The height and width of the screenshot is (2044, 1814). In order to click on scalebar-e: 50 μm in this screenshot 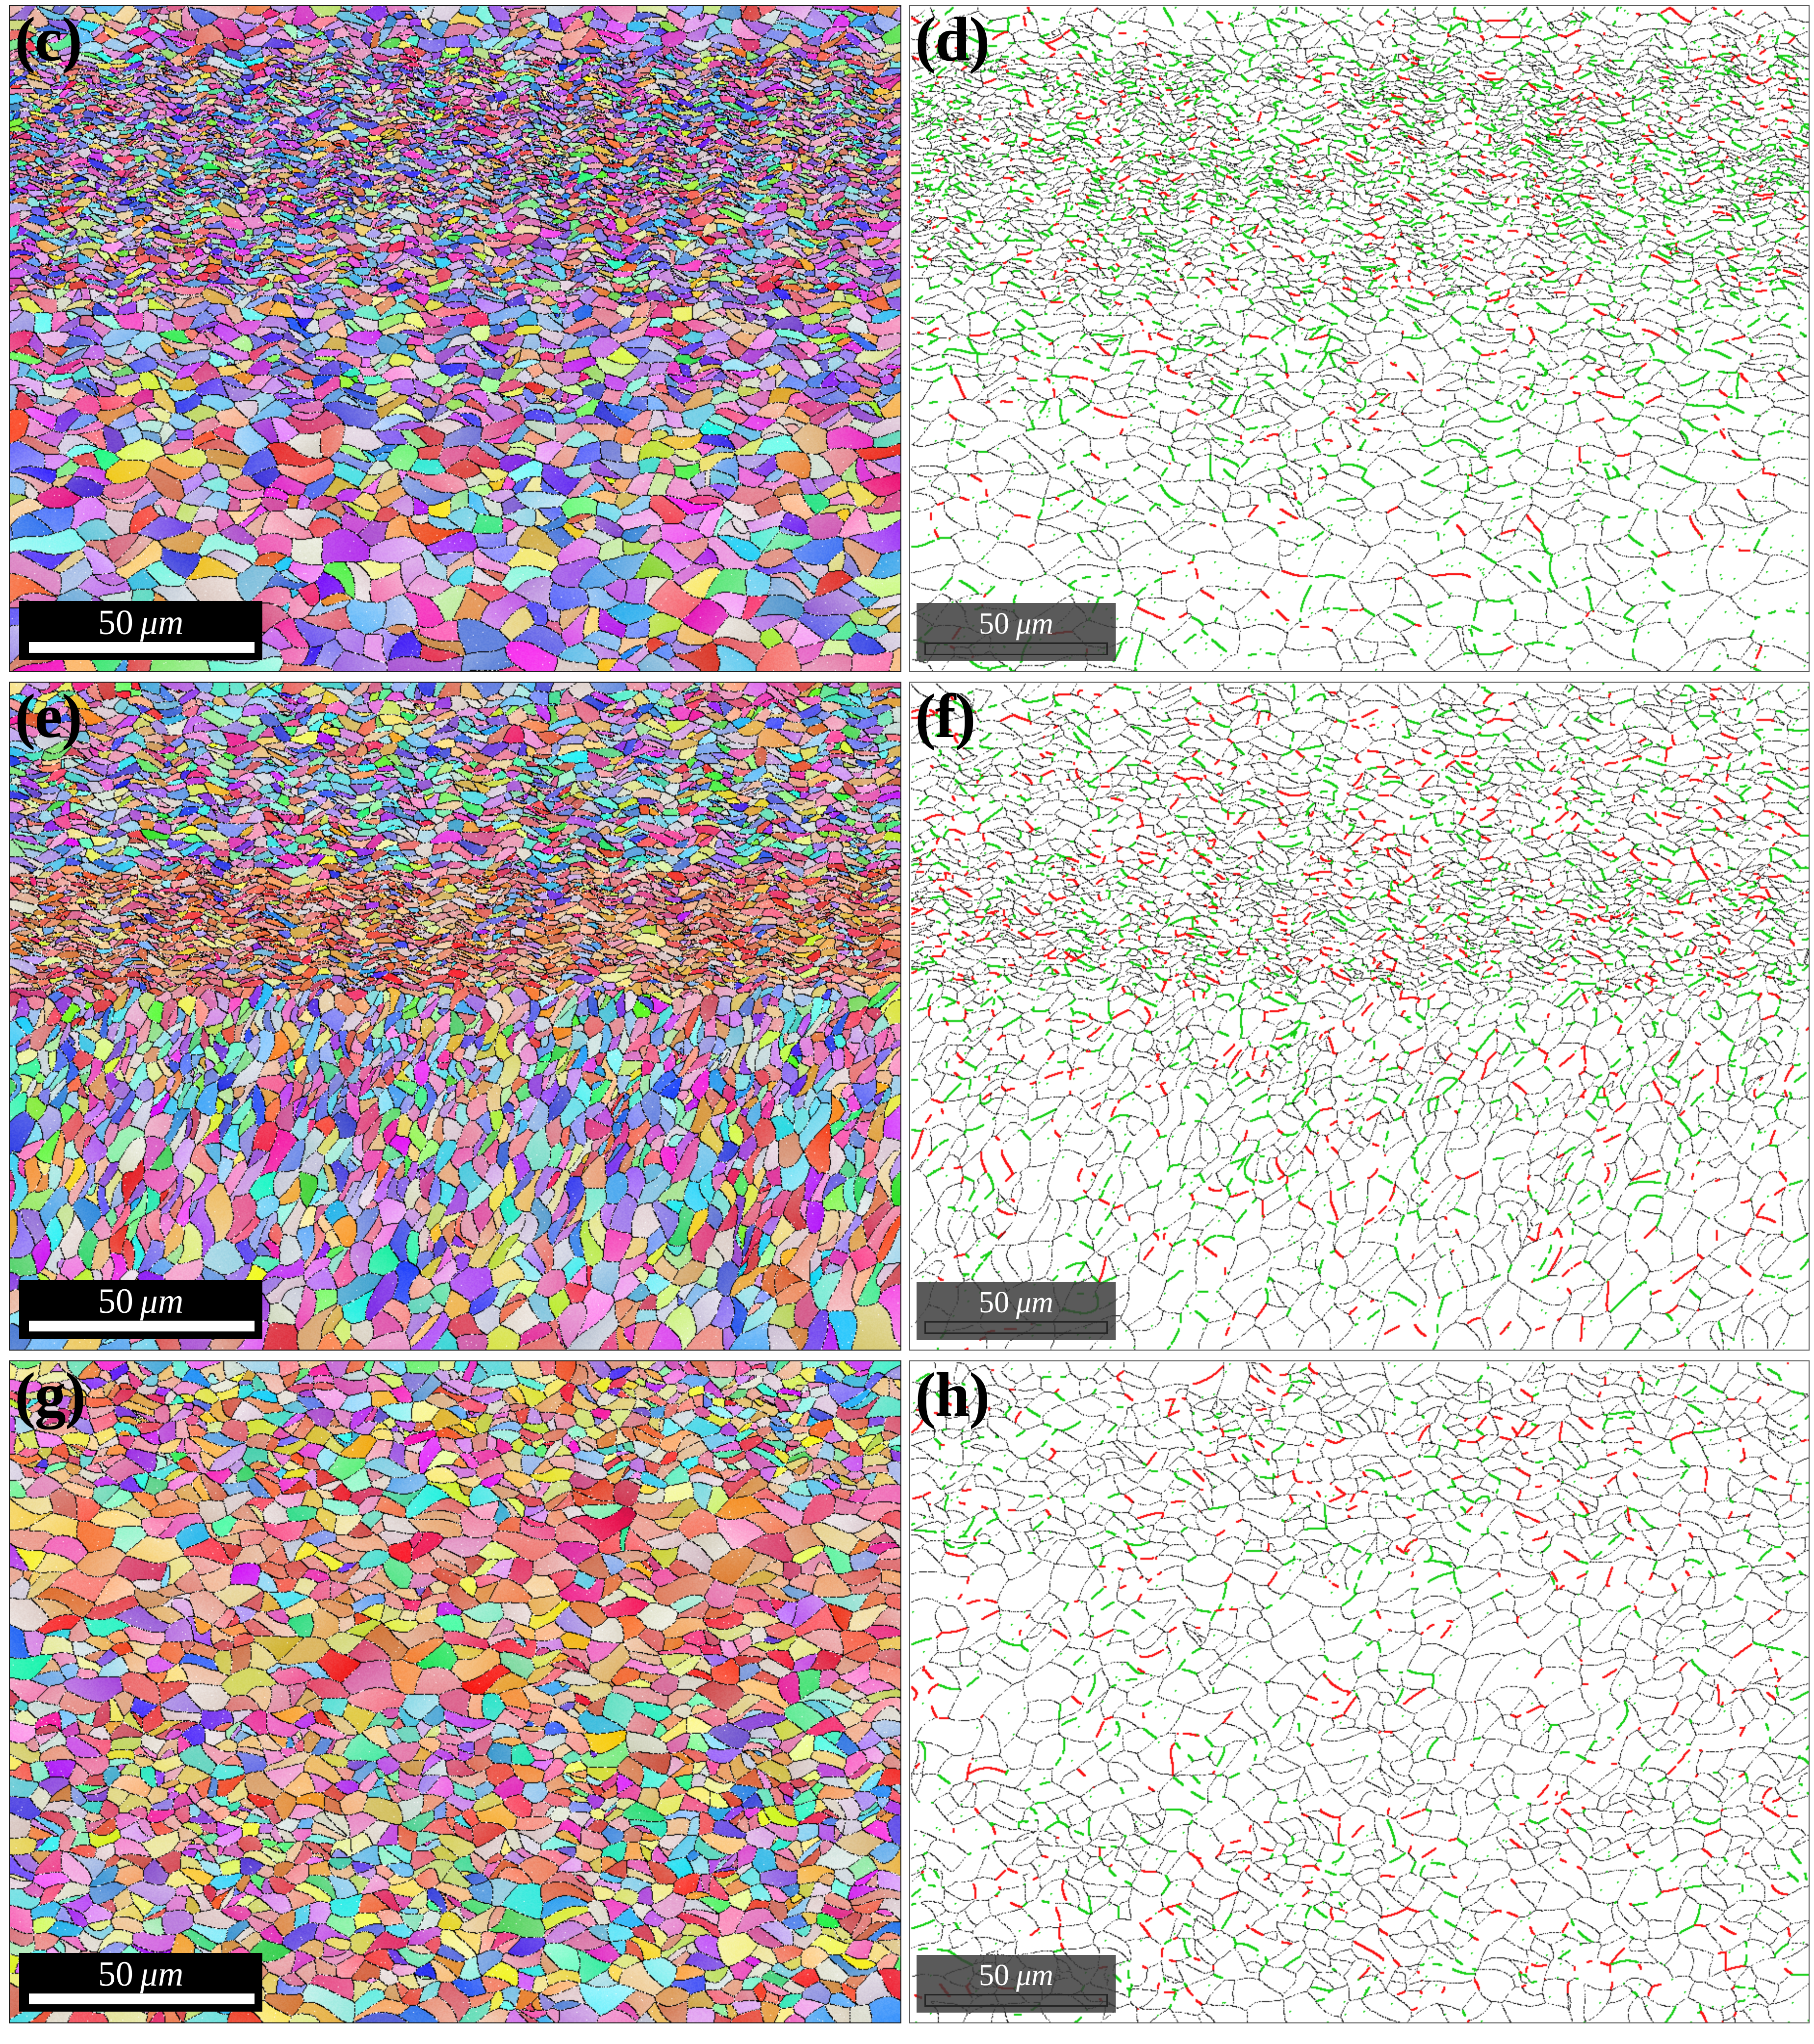, I will do `click(140, 1310)`.